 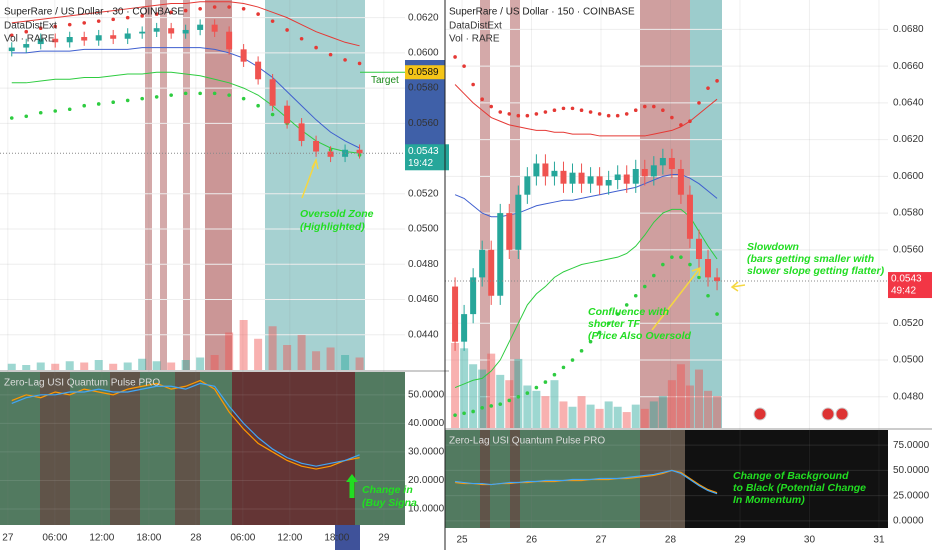 What do you see at coordinates (791, 476) in the screenshot?
I see `annotation: Change of Background` at bounding box center [791, 476].